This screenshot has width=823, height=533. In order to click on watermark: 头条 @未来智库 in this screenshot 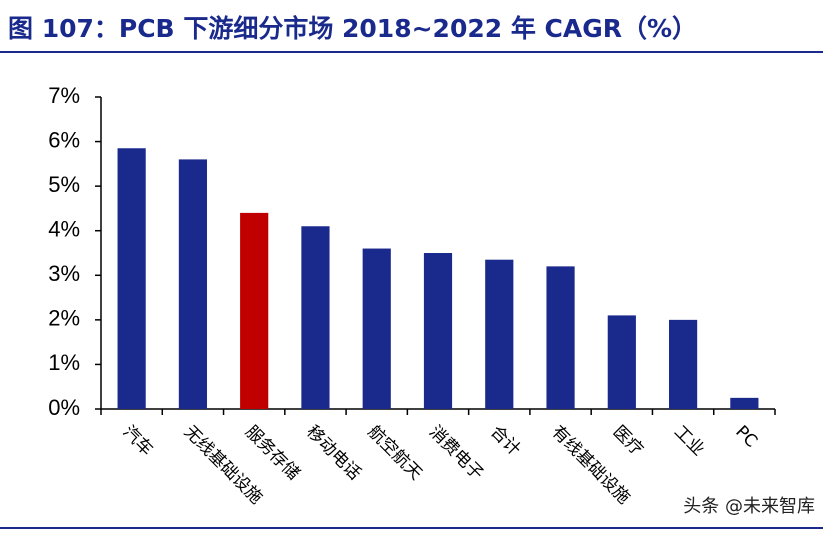, I will do `click(749, 506)`.